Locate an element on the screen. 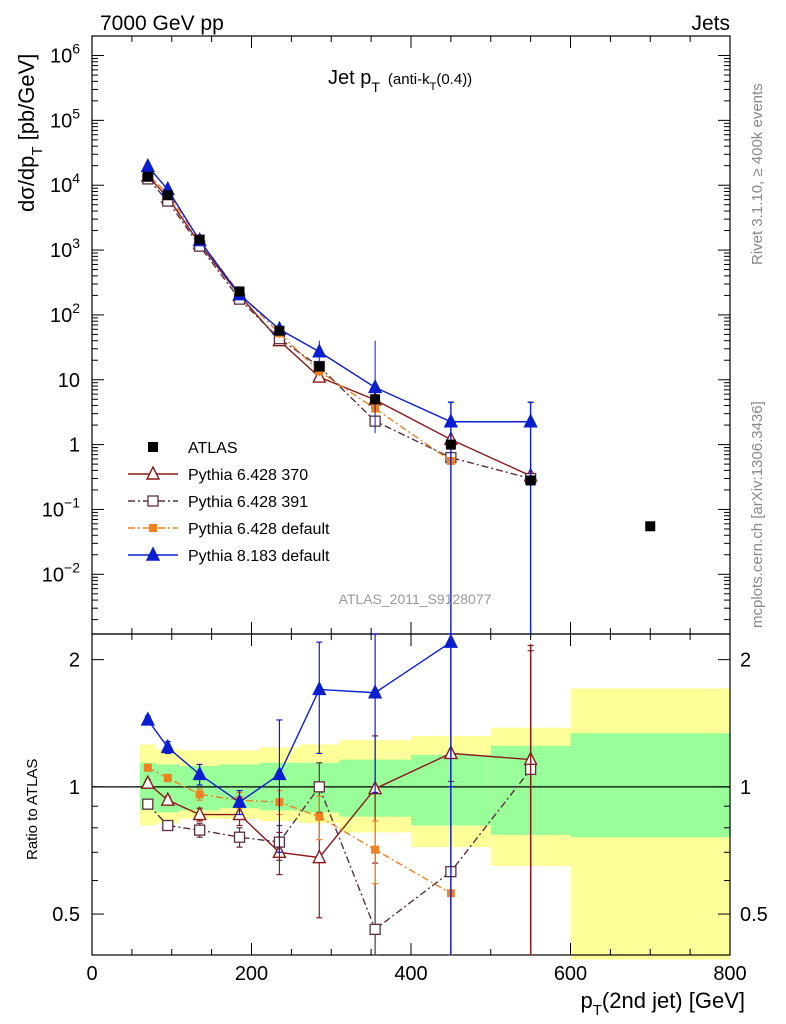  x-tick-label-400: 400 is located at coordinates (410, 974).